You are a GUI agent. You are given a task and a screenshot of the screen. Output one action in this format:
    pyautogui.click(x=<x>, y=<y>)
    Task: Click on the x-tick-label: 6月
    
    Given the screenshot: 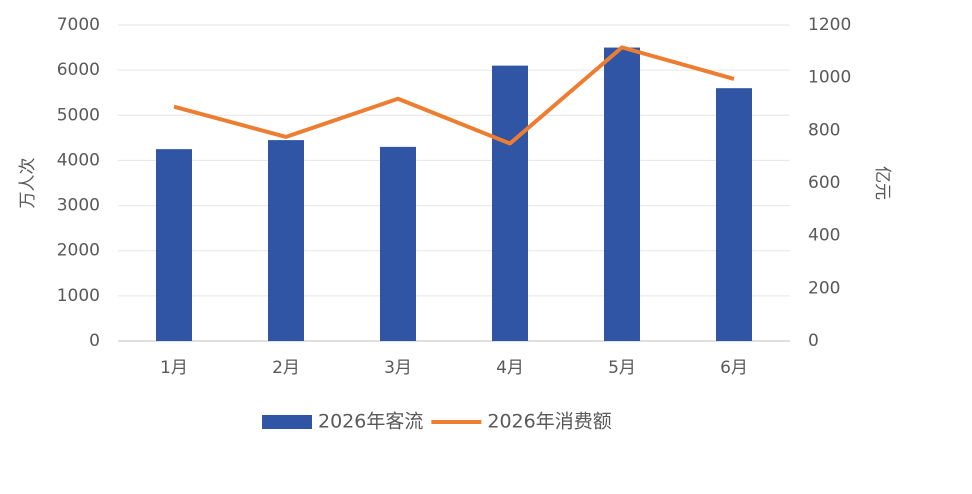 What is the action you would take?
    pyautogui.click(x=734, y=368)
    